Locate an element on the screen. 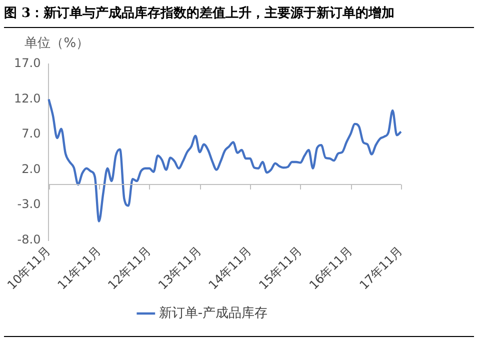 This screenshot has height=341, width=481. x-tick-label: 17年11月 is located at coordinates (381, 268).